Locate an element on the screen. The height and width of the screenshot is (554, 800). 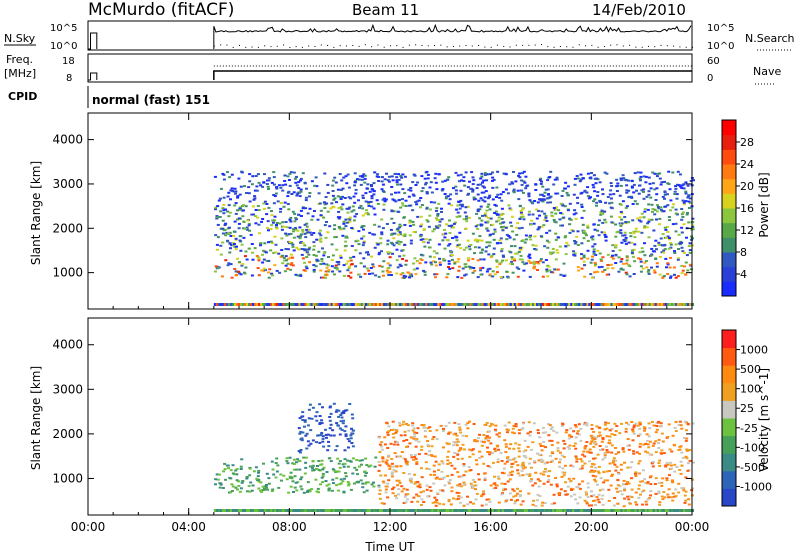
velocity-colorbar-swatch is located at coordinates (729, 497).